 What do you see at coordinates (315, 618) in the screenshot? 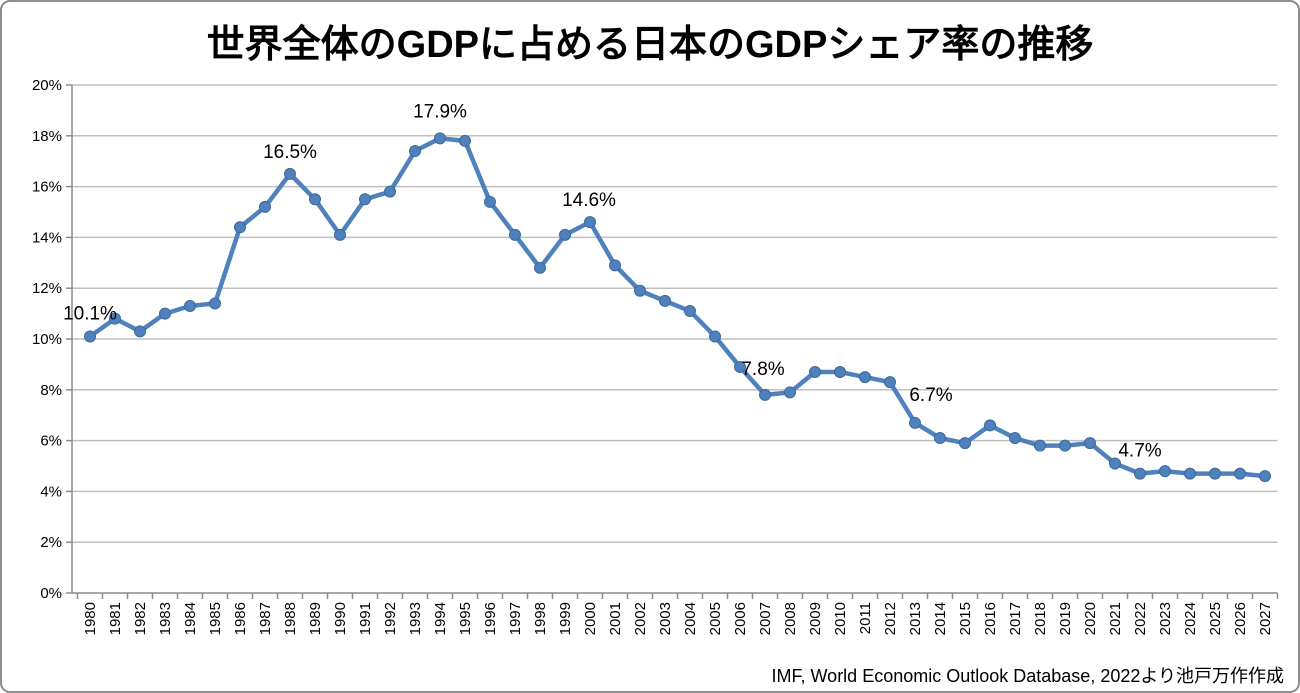
I see `x-axis-label: 1989` at bounding box center [315, 618].